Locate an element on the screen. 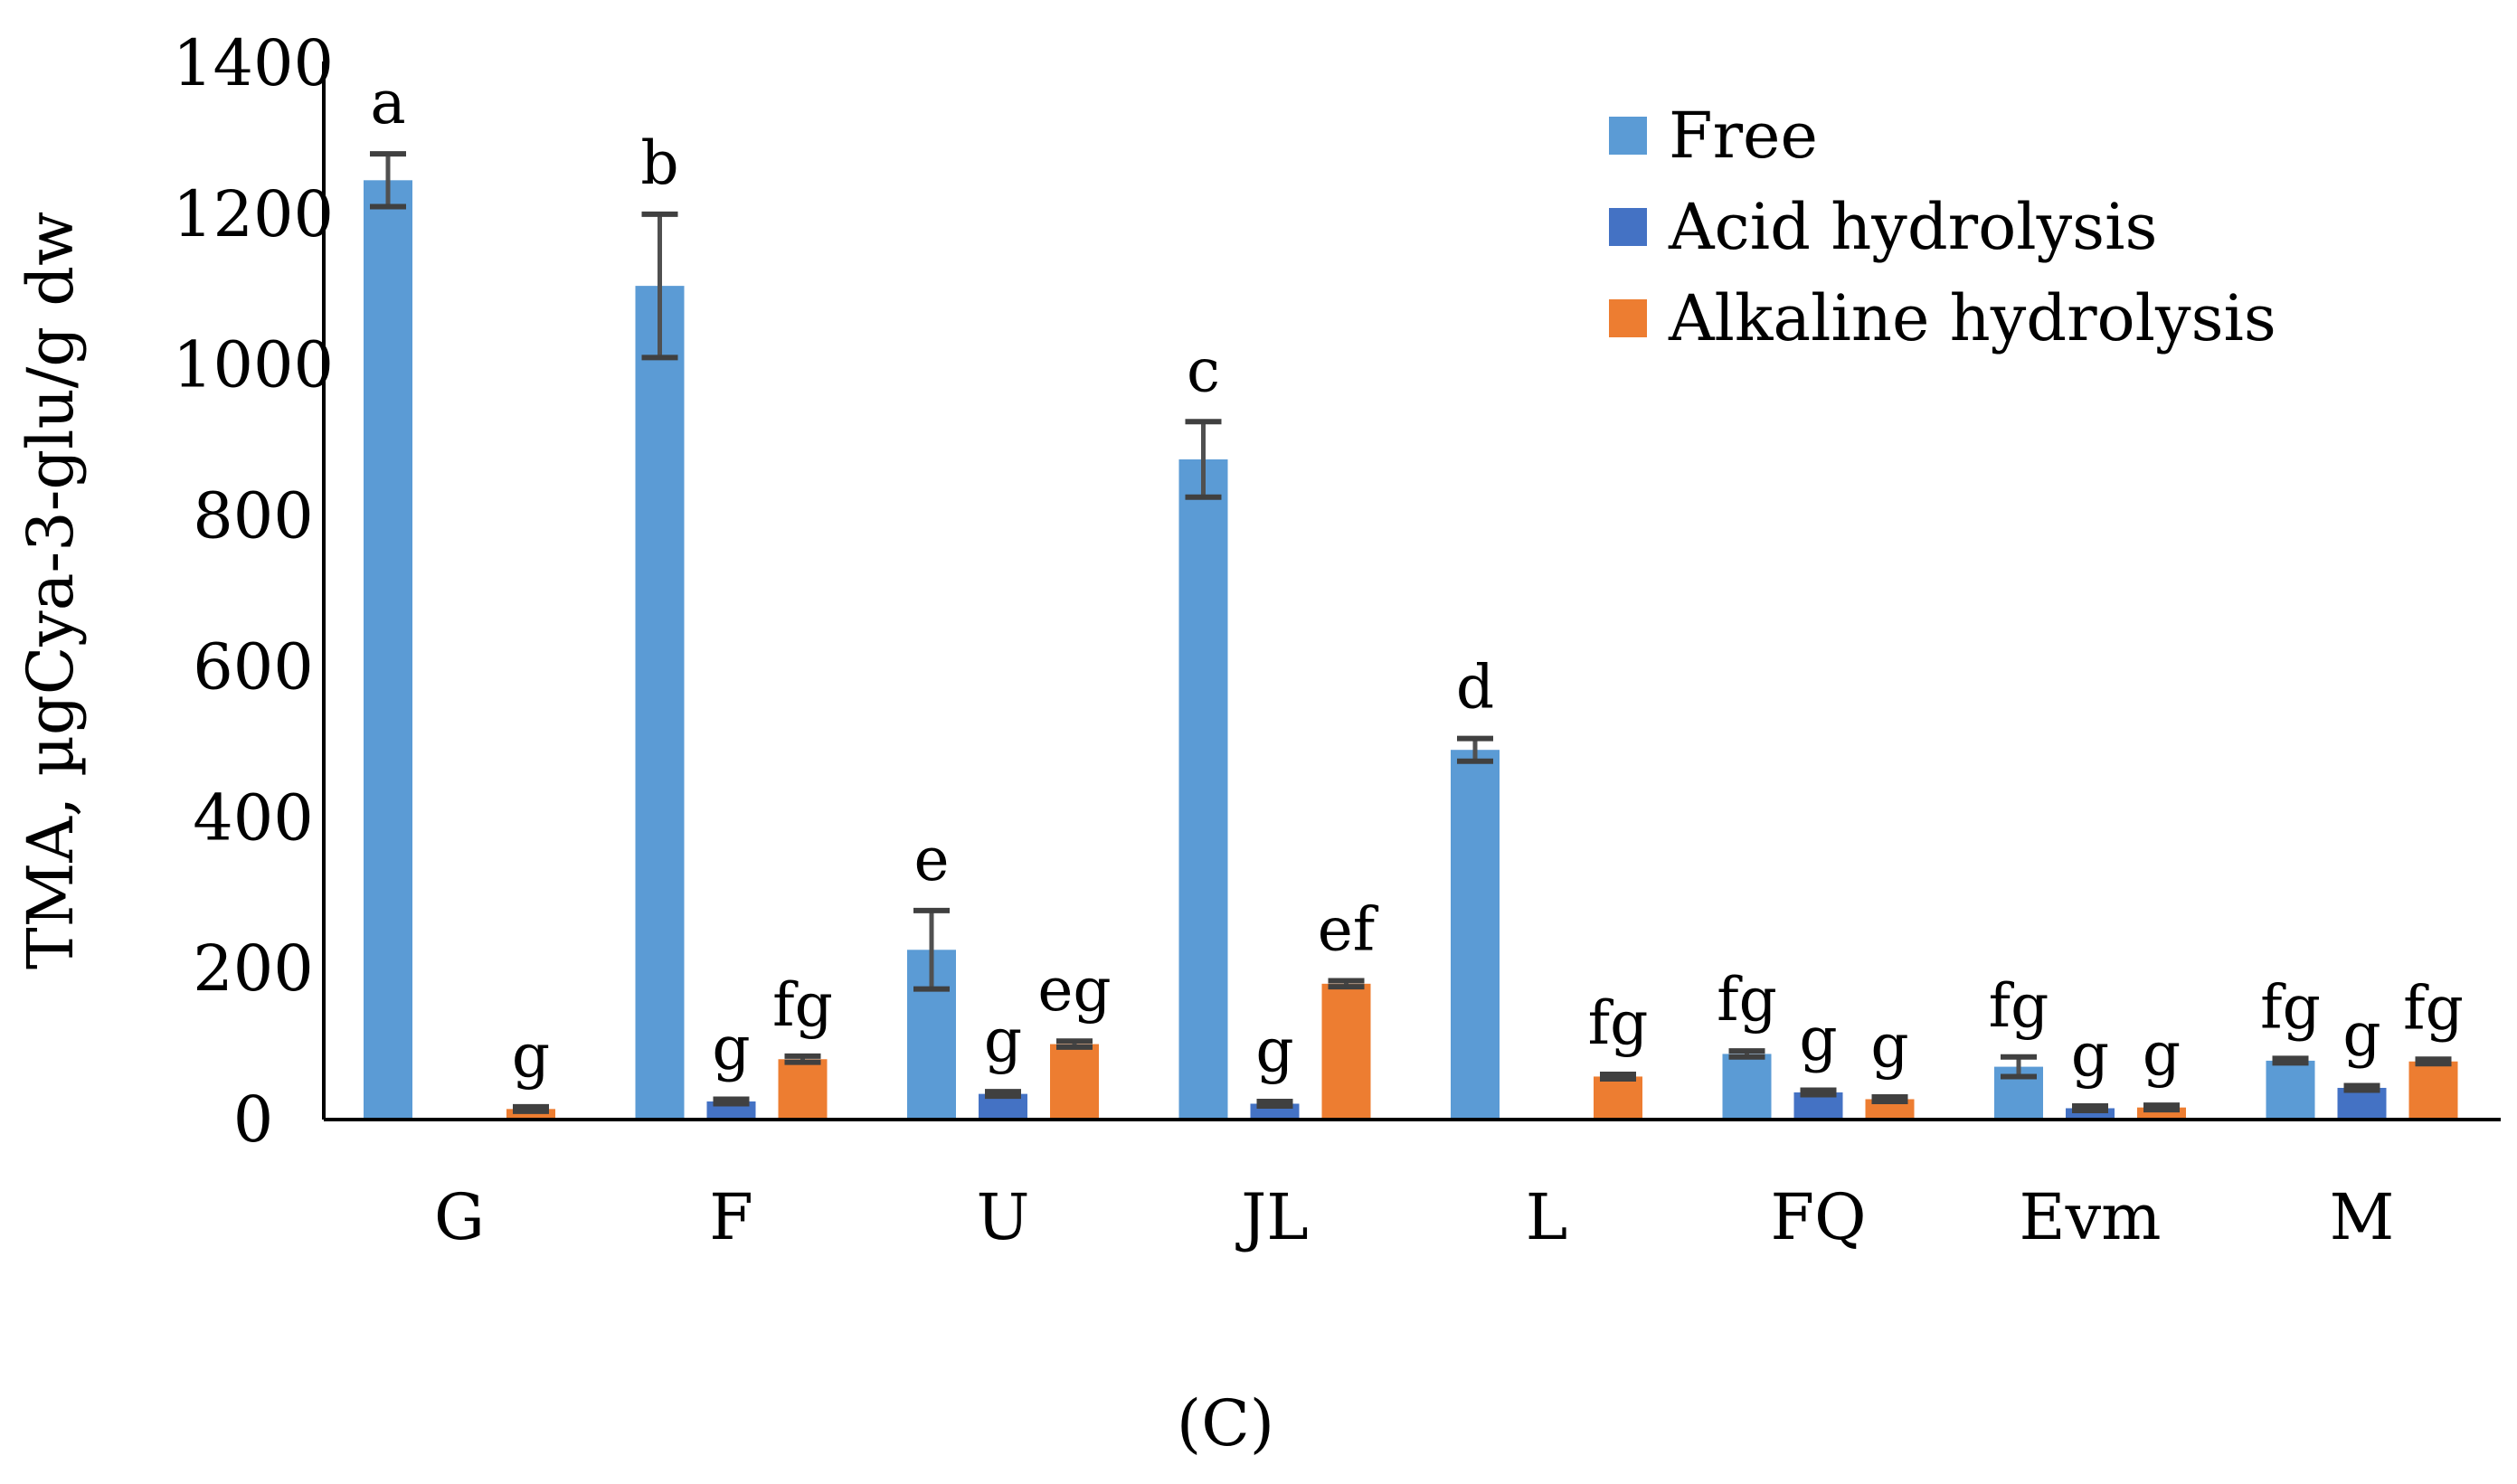  y-tick-label: 1400 is located at coordinates (253, 63).